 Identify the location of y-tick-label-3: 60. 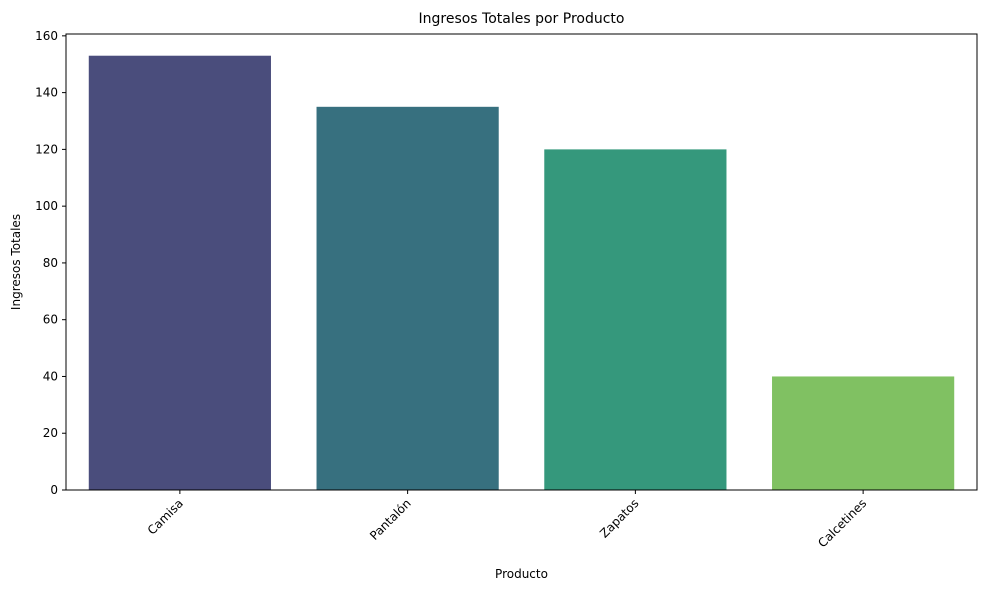
(50, 320).